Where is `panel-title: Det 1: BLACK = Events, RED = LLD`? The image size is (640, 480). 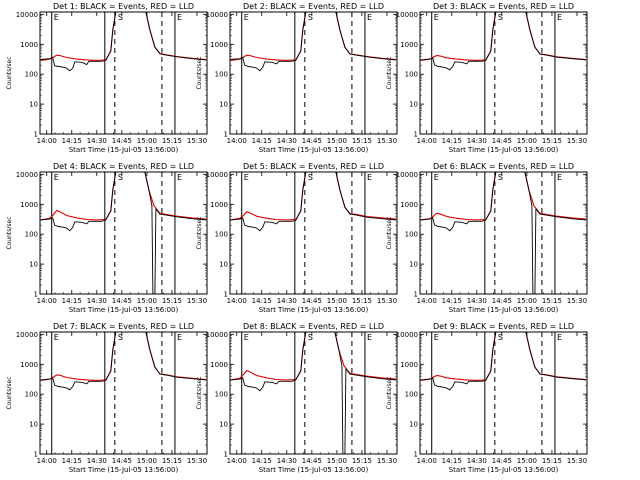
panel-title: Det 1: BLACK = Events, RED = LLD is located at coordinates (123, 6).